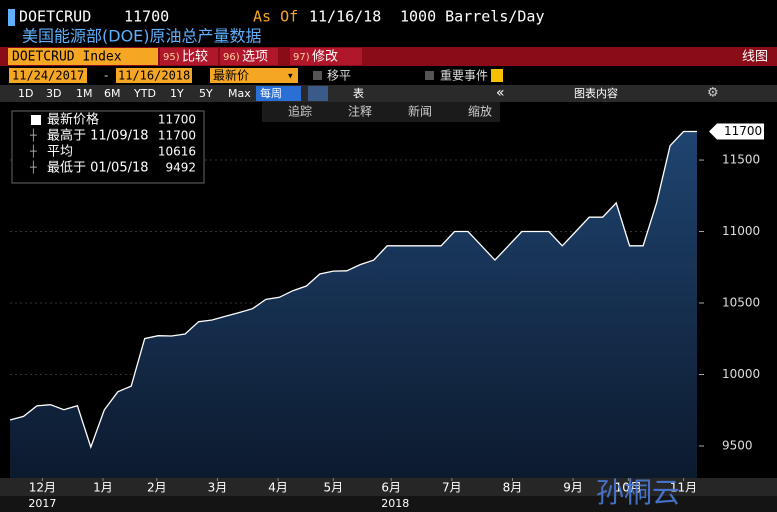 The width and height of the screenshot is (777, 512). I want to click on start-date: 11/24/2017, so click(48, 76).